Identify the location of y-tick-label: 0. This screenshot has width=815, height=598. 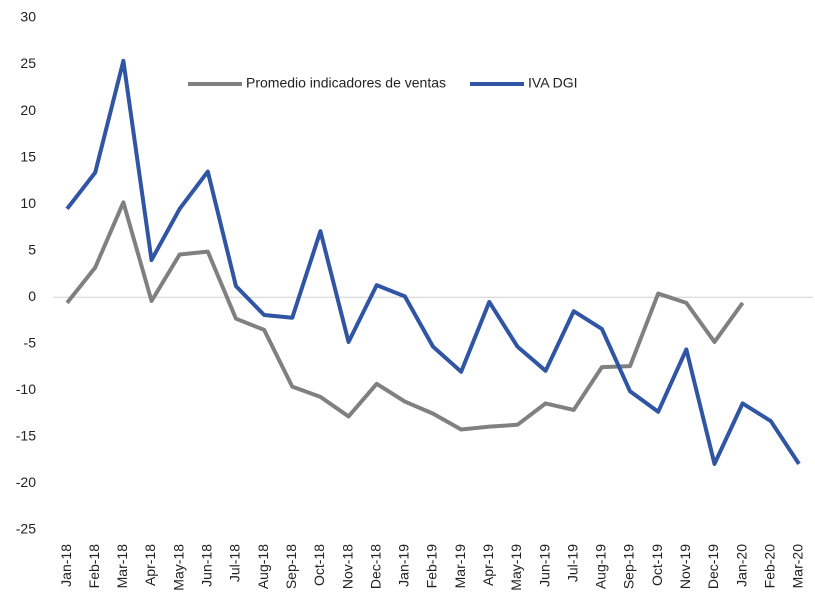
(32, 296).